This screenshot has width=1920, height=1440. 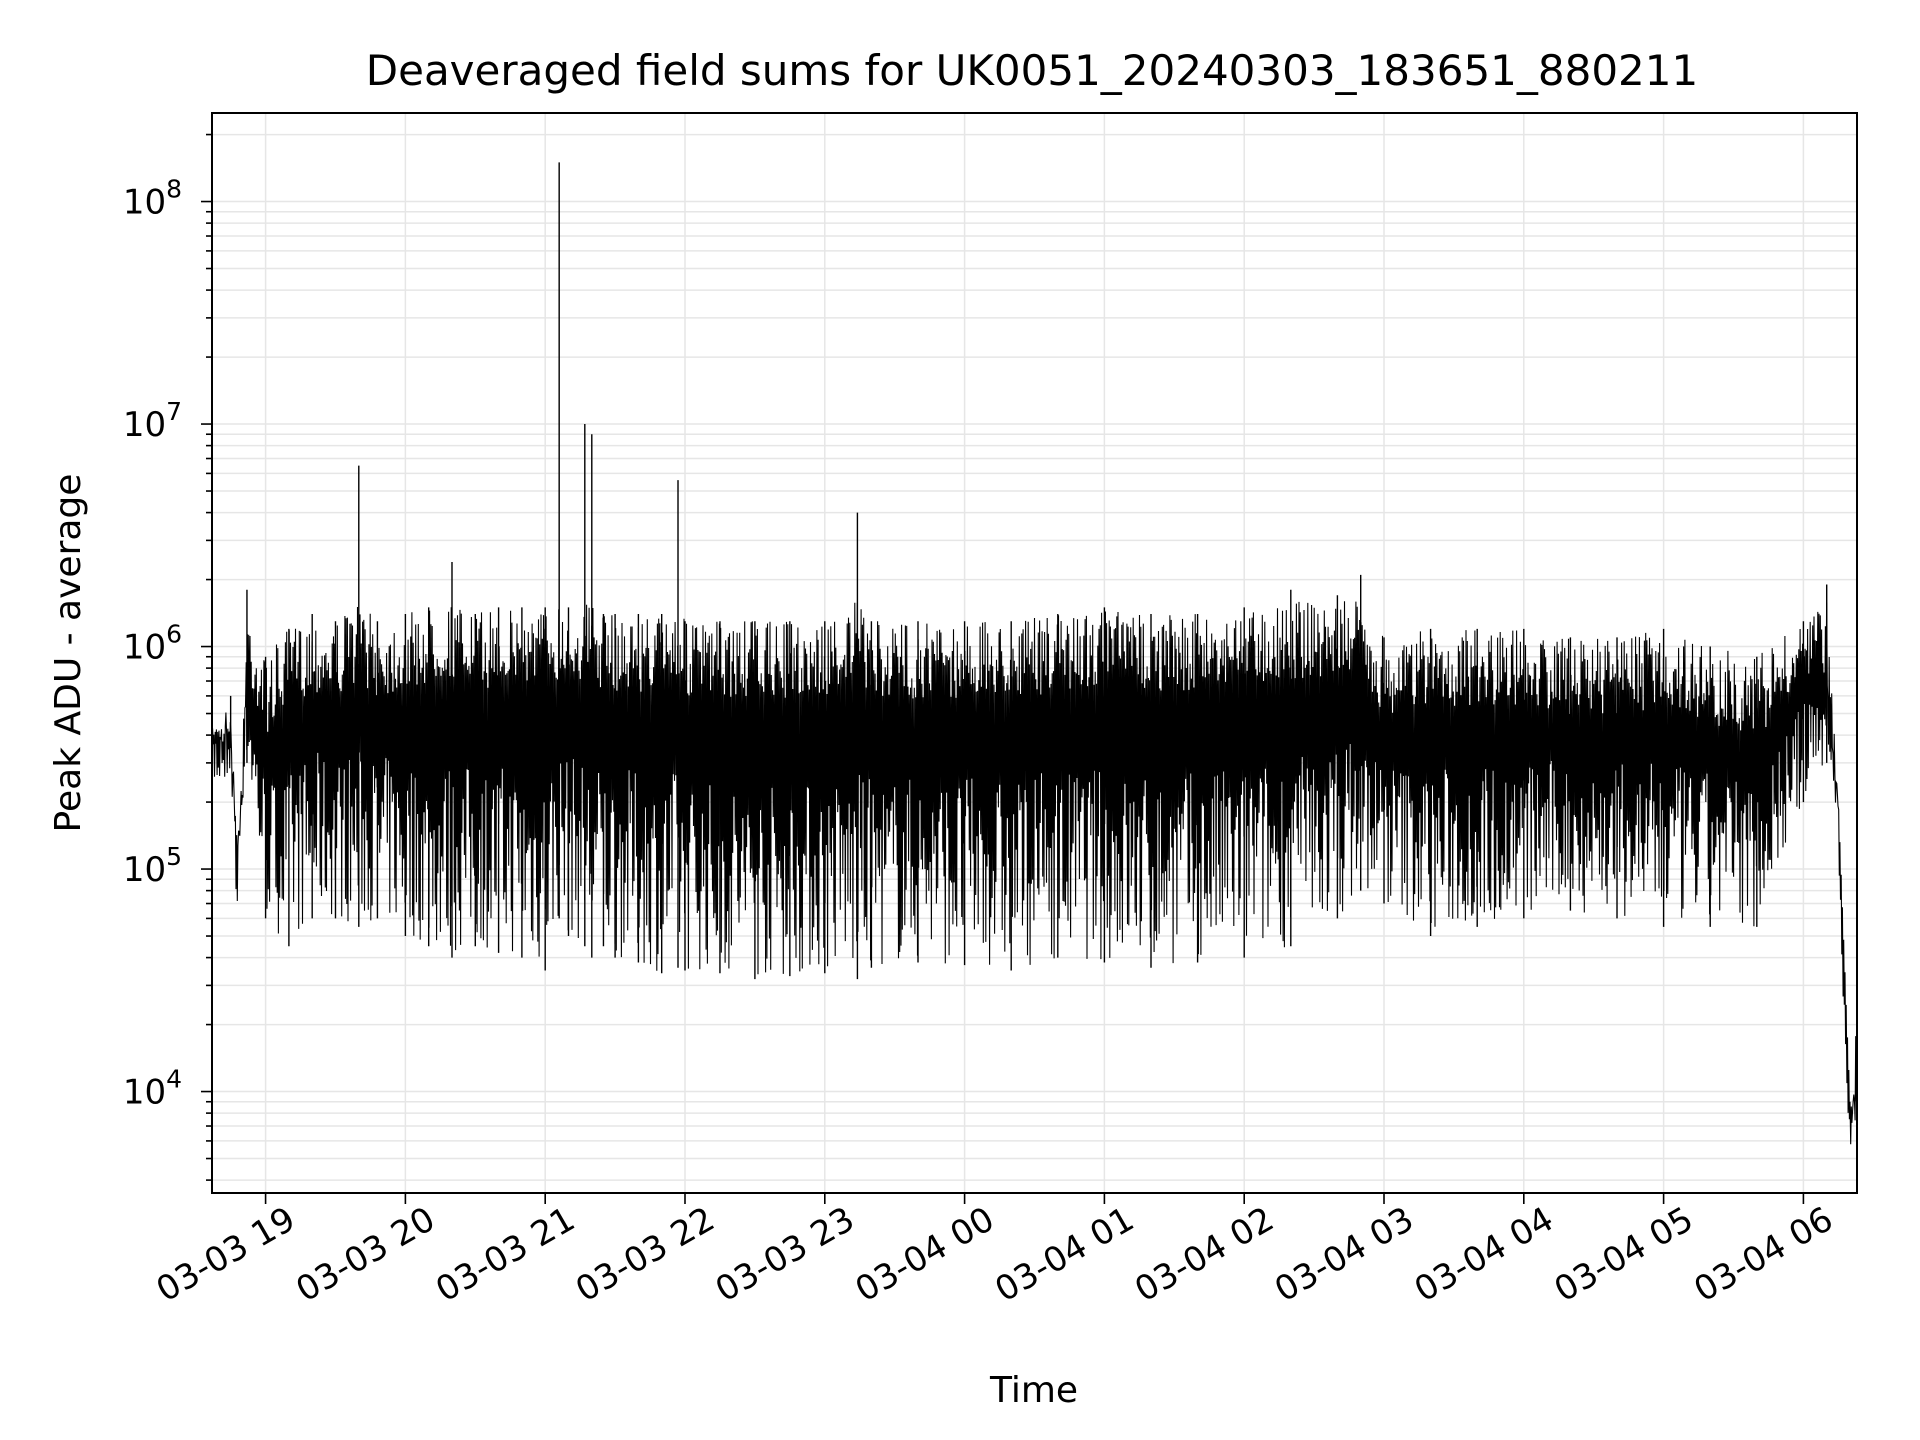 I want to click on y-tick-label: 10⁴, so click(x=152, y=1089).